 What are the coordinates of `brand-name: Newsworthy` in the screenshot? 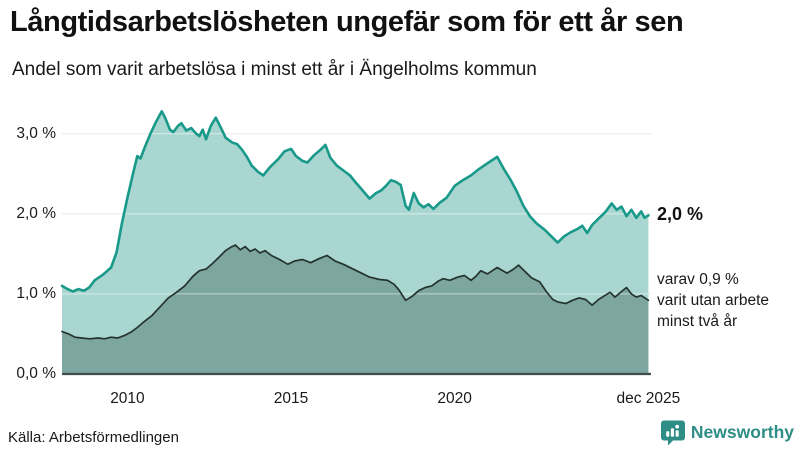 It's located at (742, 432).